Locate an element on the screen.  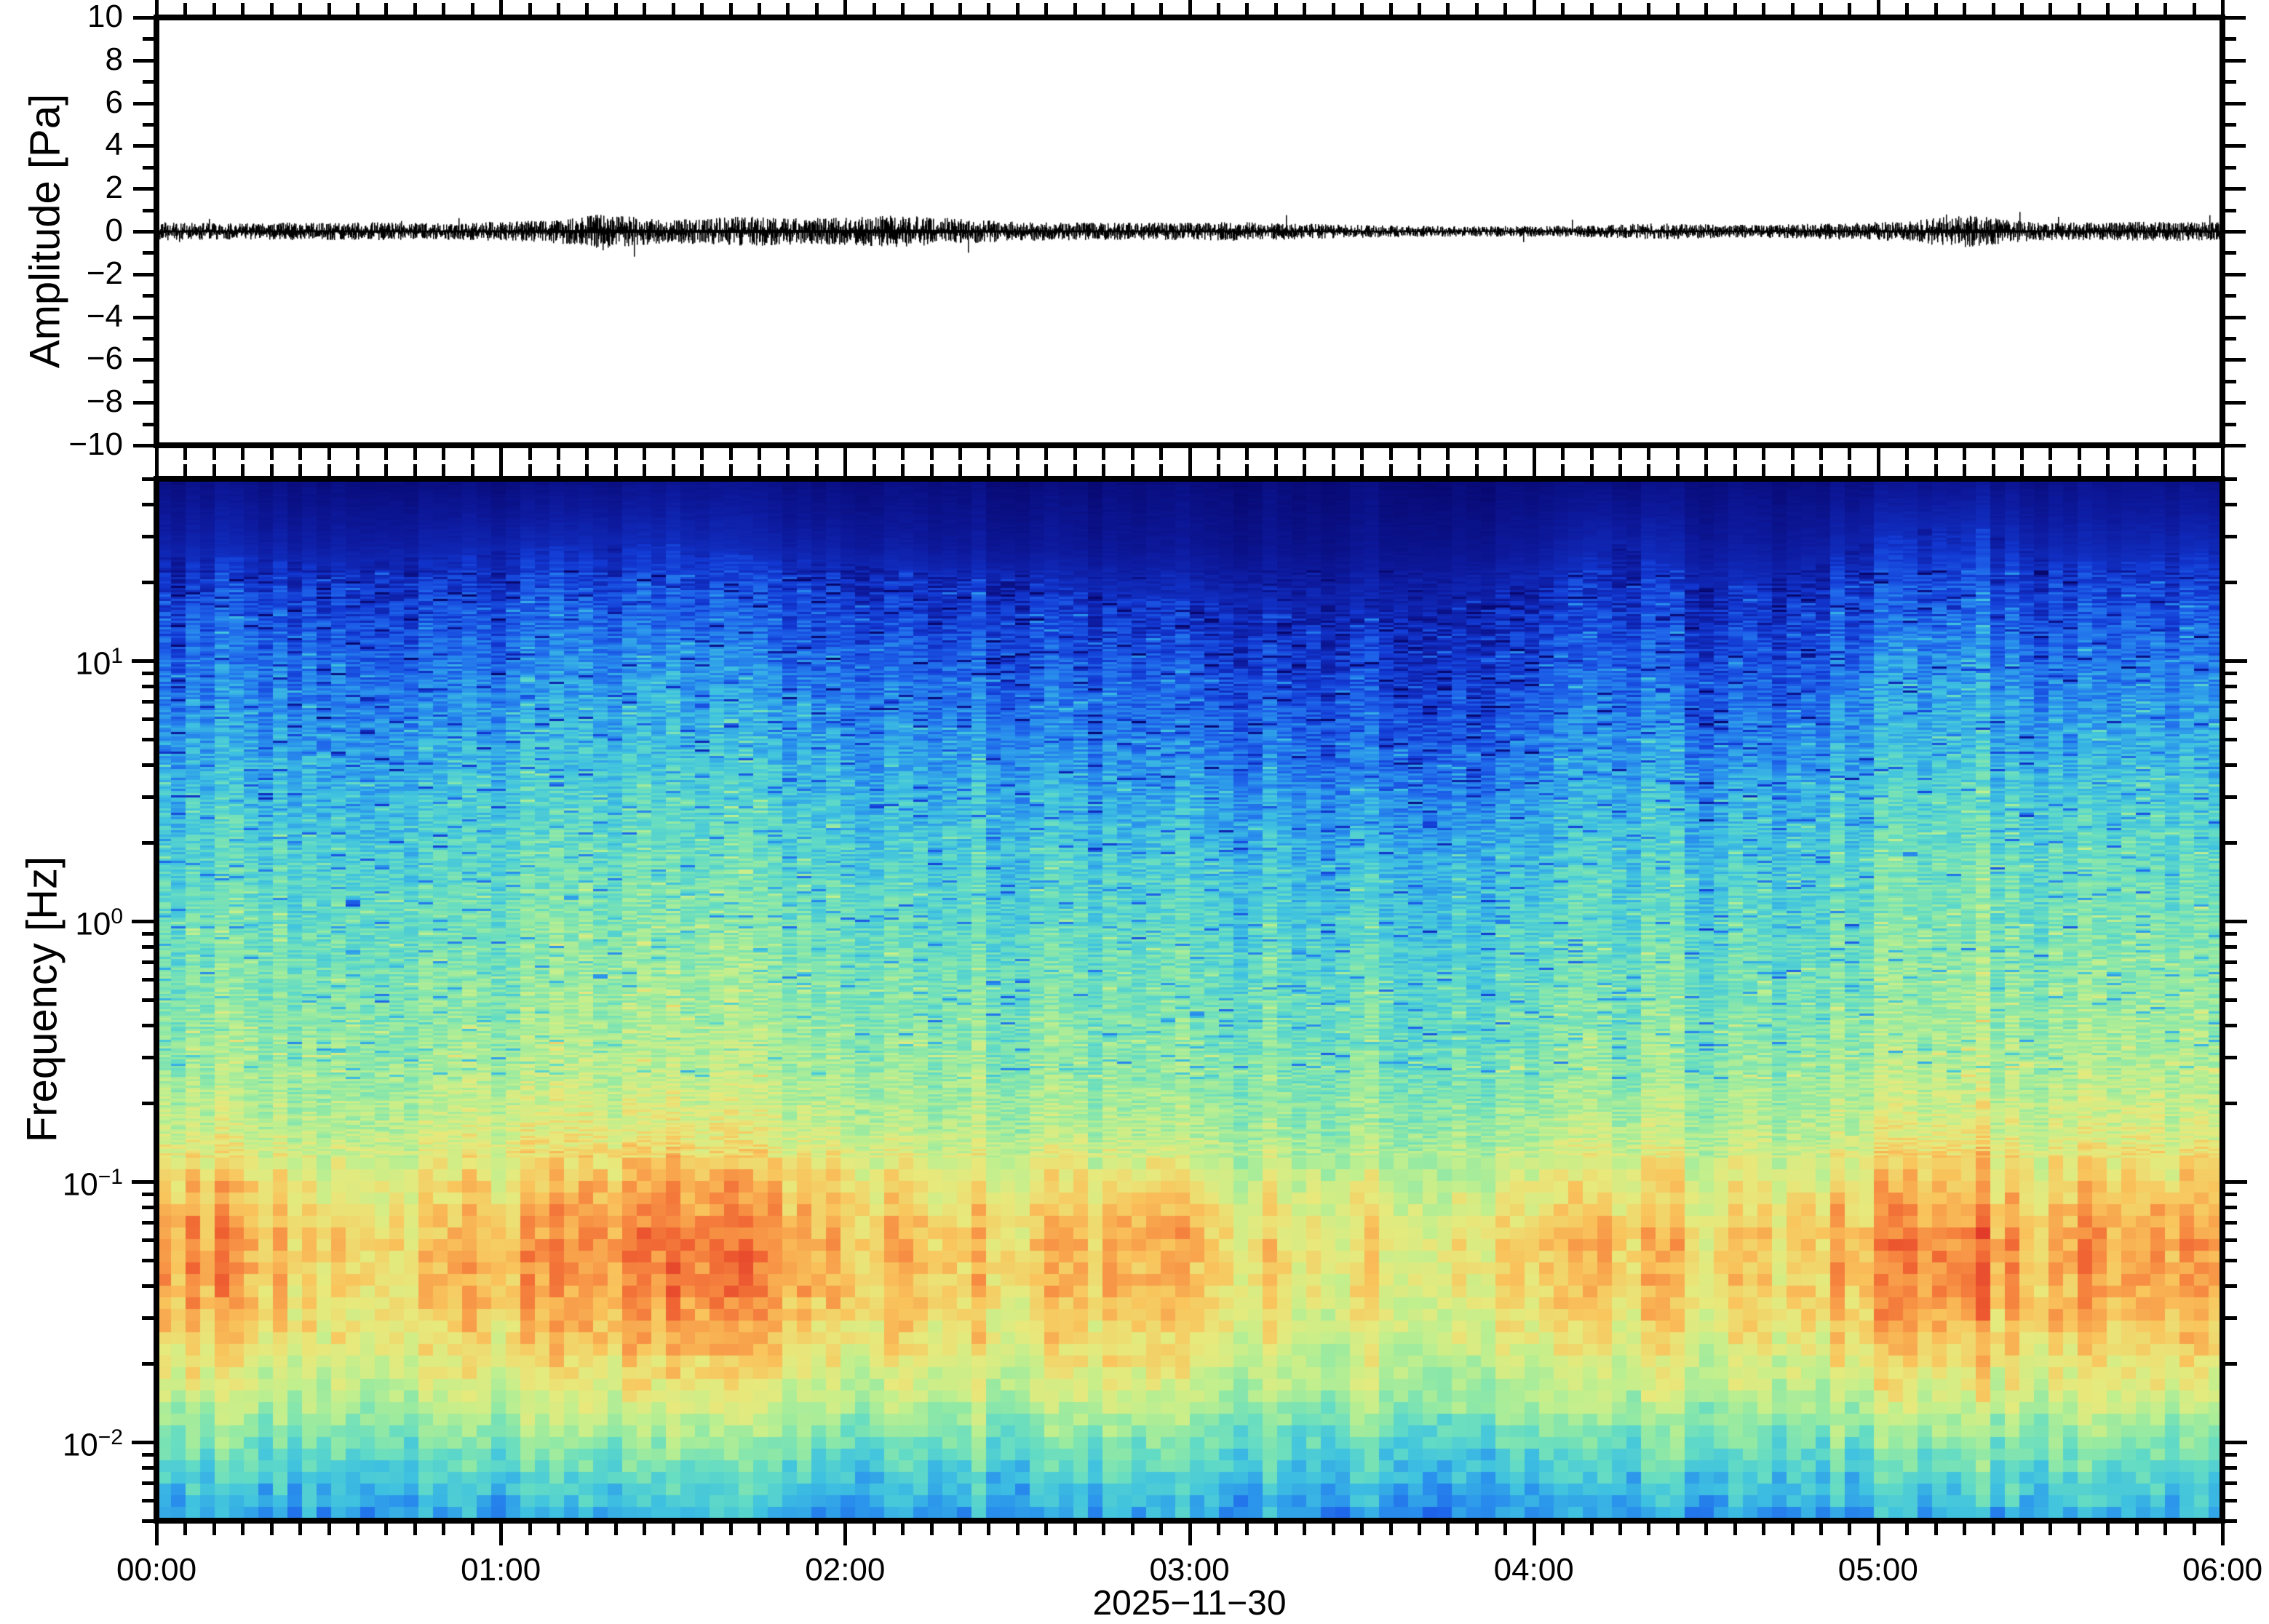
amplitude-tick-label: 10 is located at coordinates (105, 17).